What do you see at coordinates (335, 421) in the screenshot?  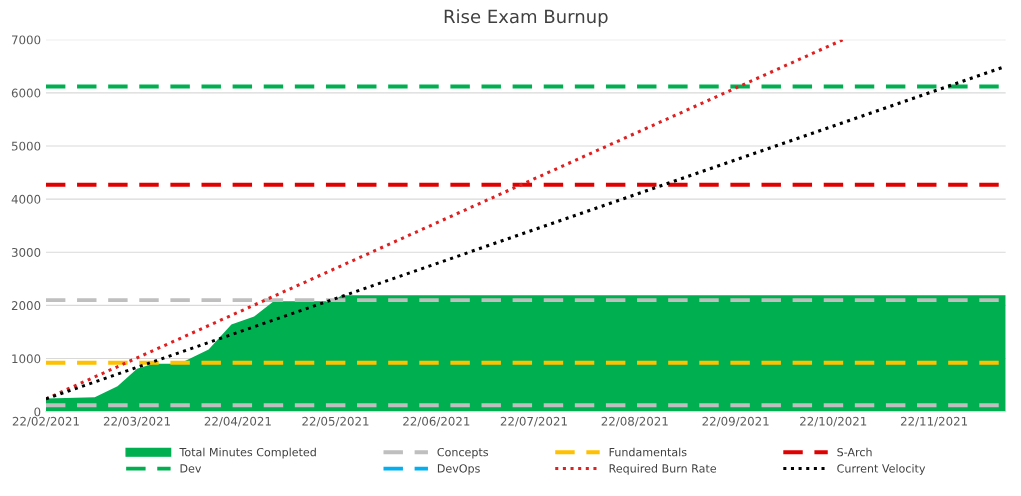 I see `x-tick-label: 22/05/2021` at bounding box center [335, 421].